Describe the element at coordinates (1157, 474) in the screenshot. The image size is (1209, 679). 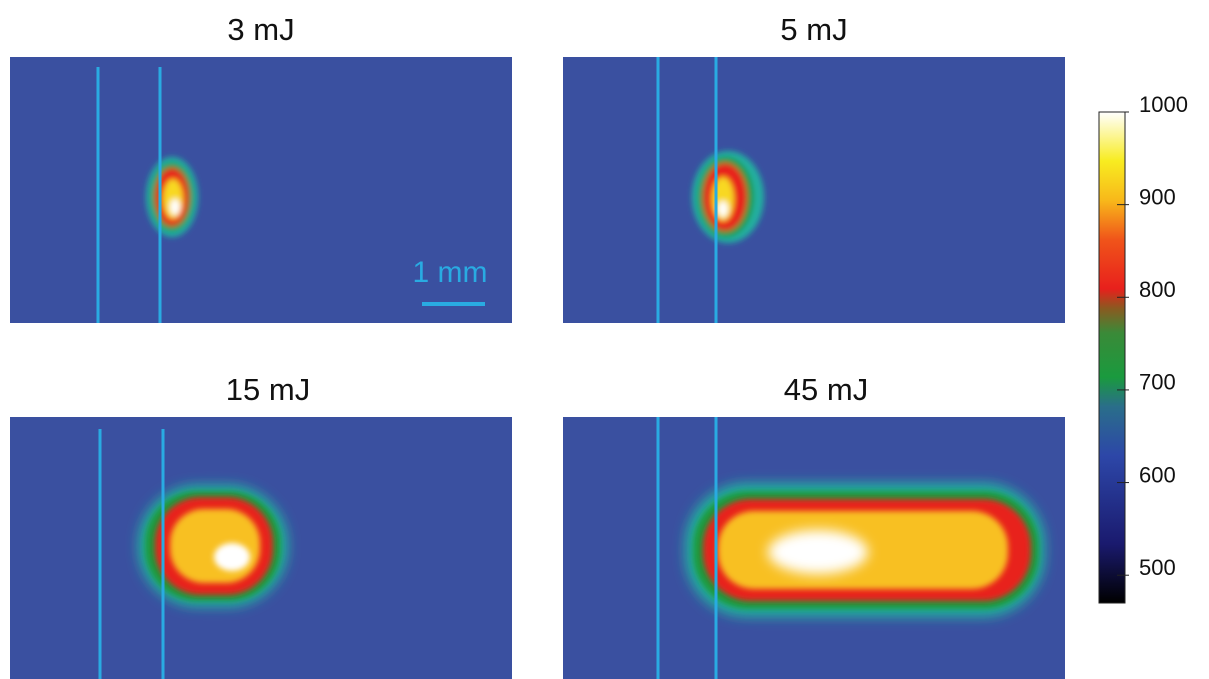
I see `colorbar-tick-label: 600` at that location.